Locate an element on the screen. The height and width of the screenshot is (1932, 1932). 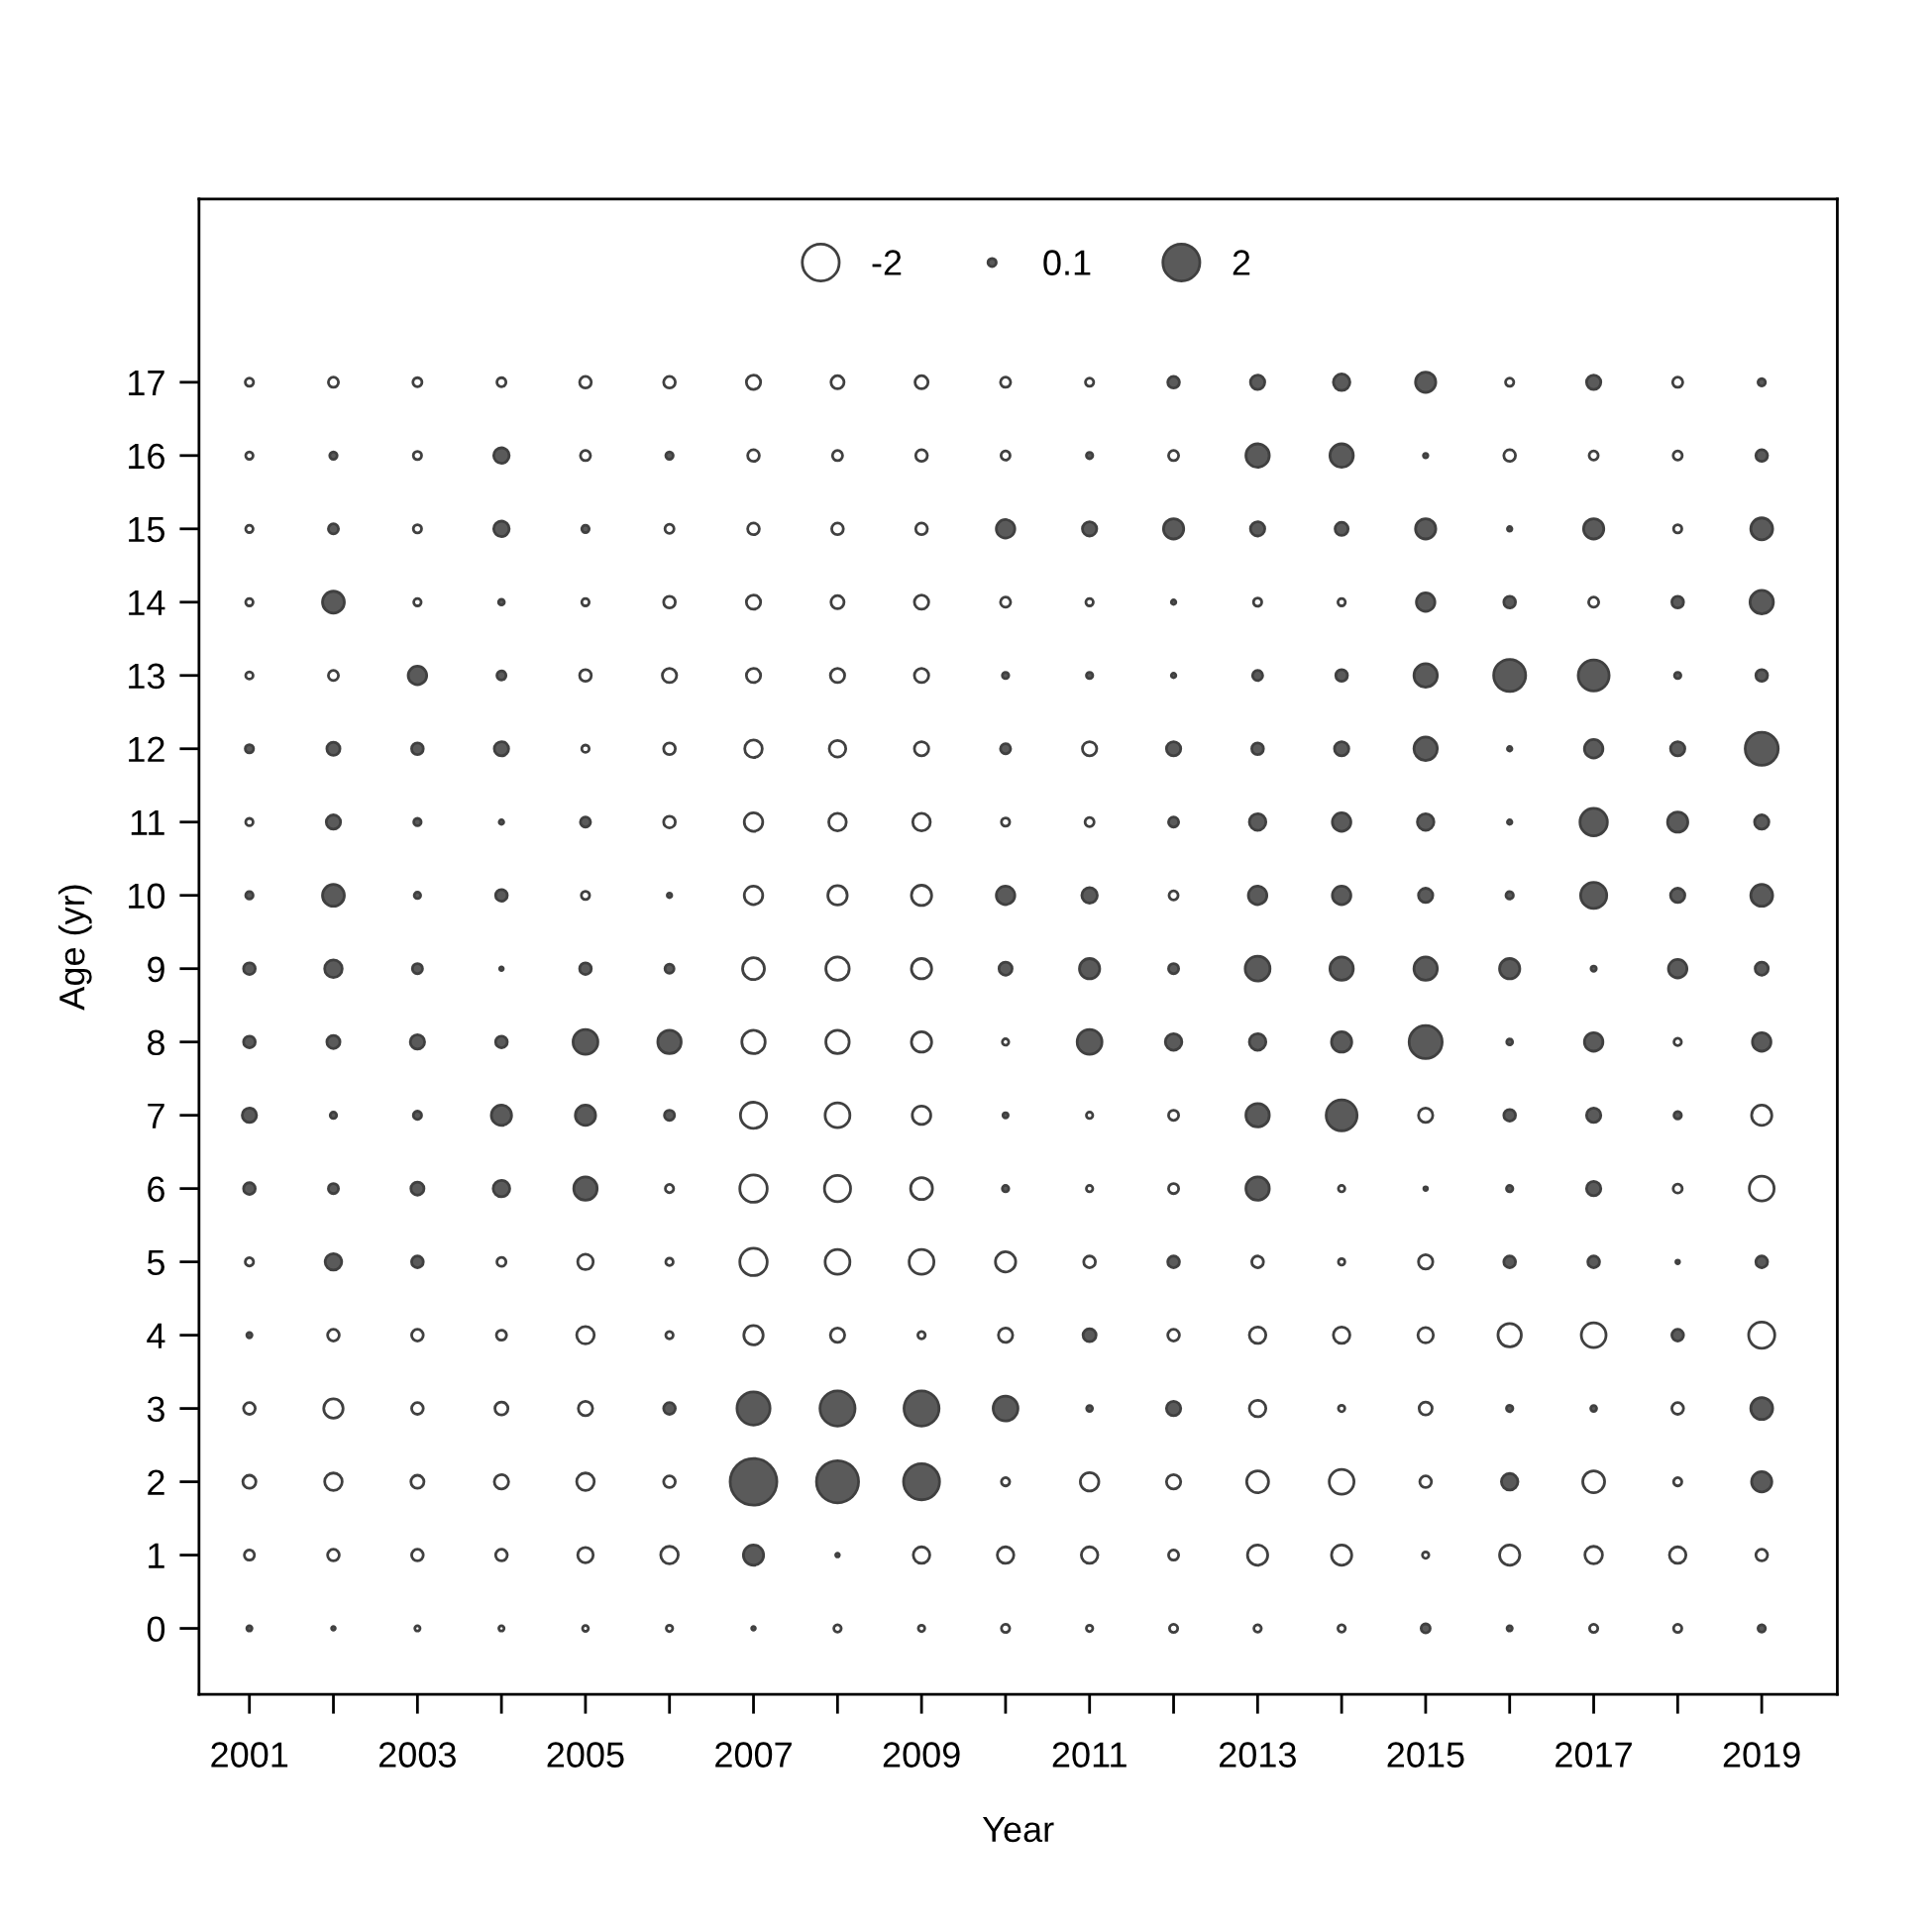
y-tick-label: 9 is located at coordinates (156, 969).